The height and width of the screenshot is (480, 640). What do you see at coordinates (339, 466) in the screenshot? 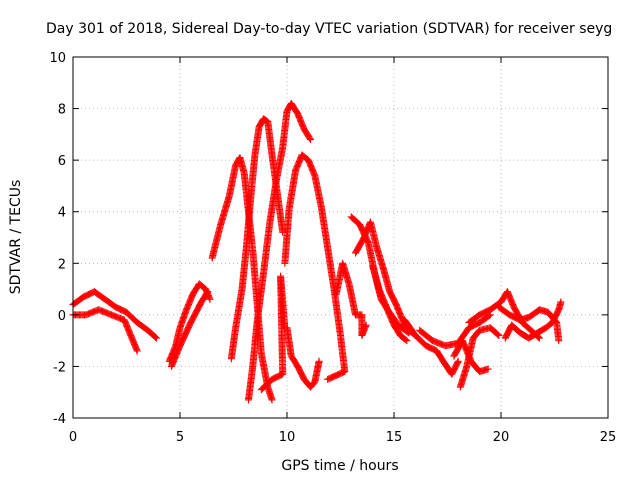
I see `x-axis-label: GPS time / hours` at bounding box center [339, 466].